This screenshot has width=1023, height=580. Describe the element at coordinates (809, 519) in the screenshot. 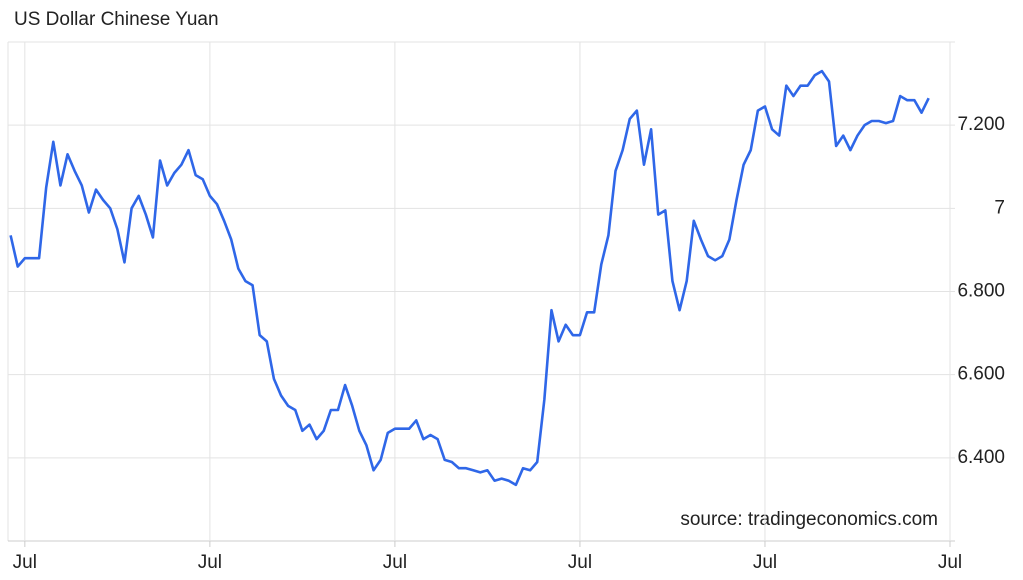

I see `source-note: source: tradingeconomics.com` at that location.